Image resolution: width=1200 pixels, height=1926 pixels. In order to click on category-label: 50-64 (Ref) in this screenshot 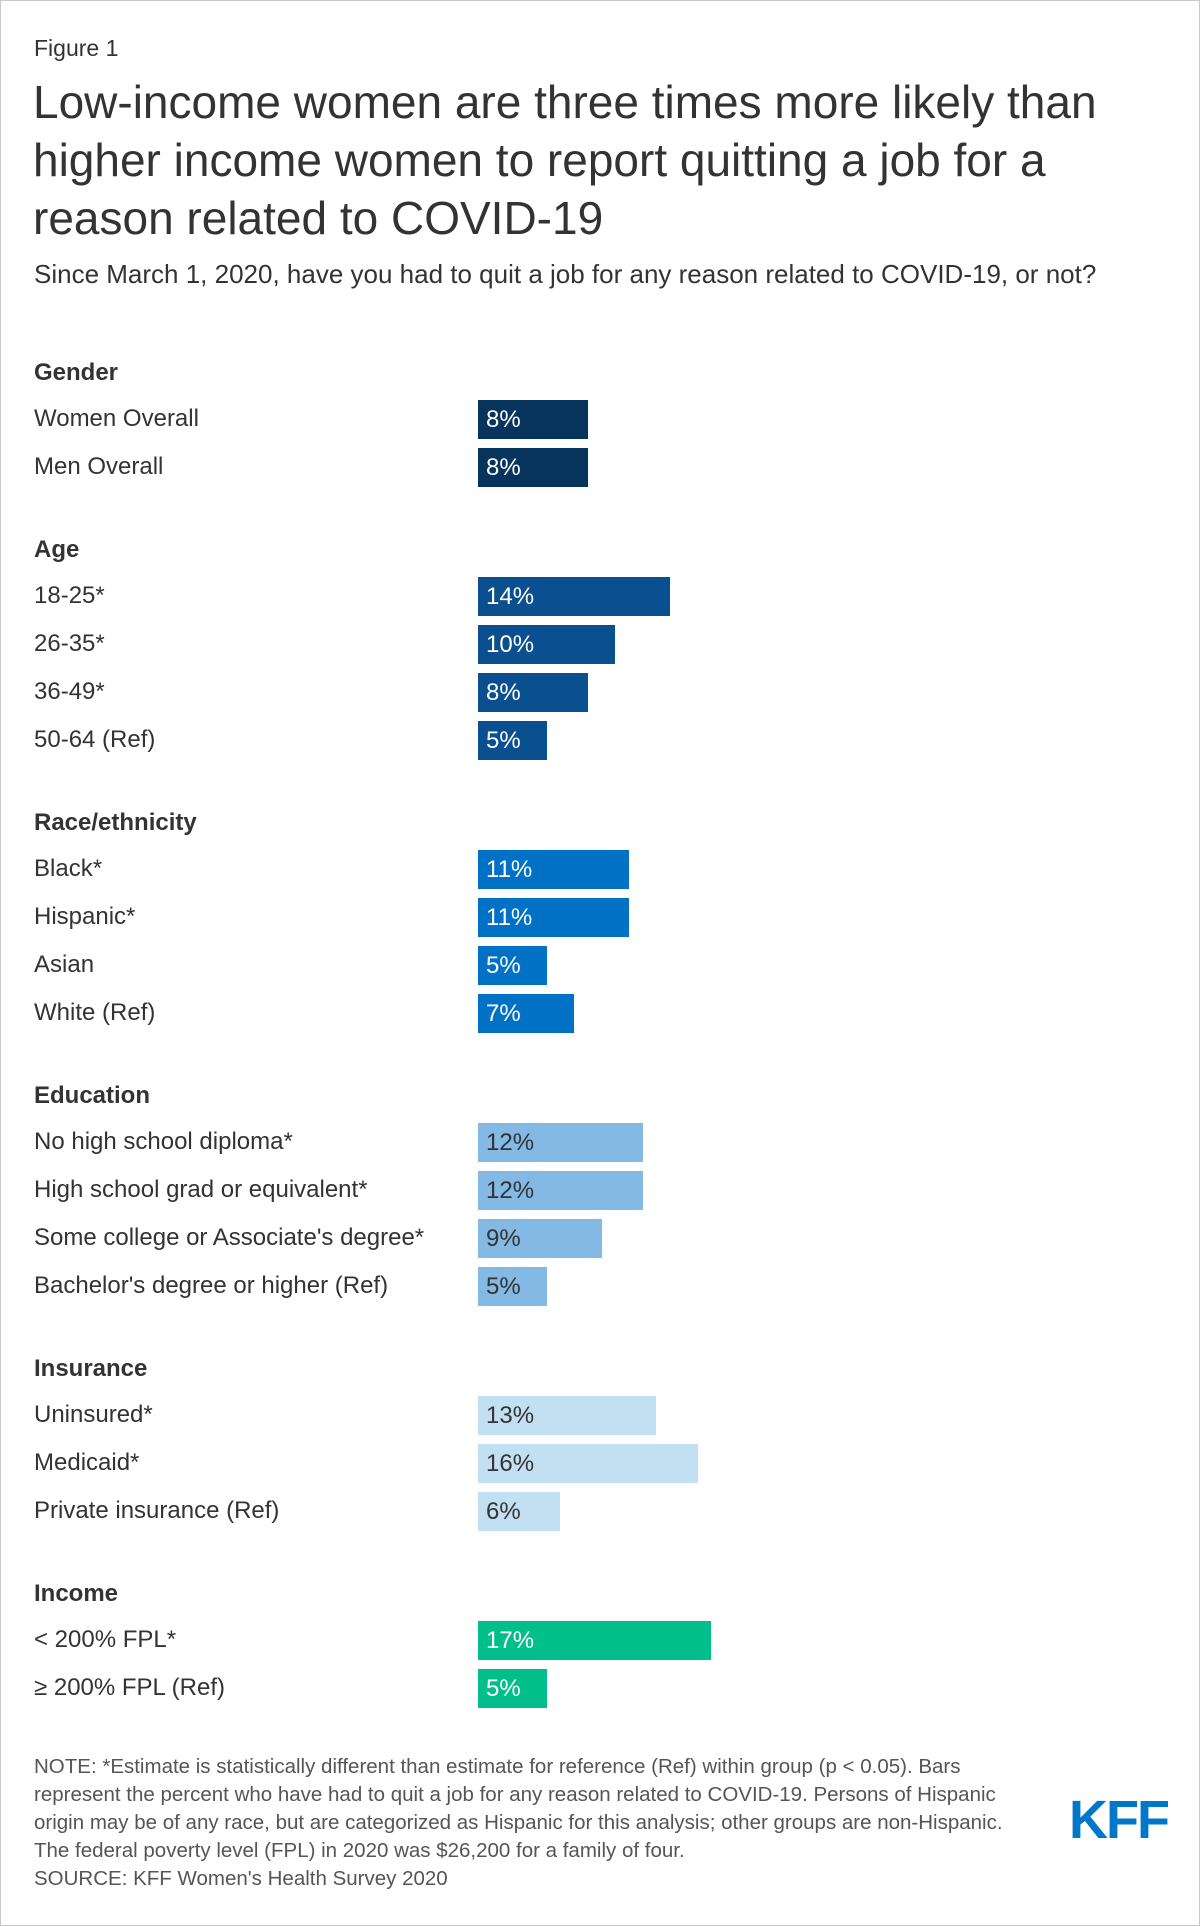, I will do `click(95, 739)`.